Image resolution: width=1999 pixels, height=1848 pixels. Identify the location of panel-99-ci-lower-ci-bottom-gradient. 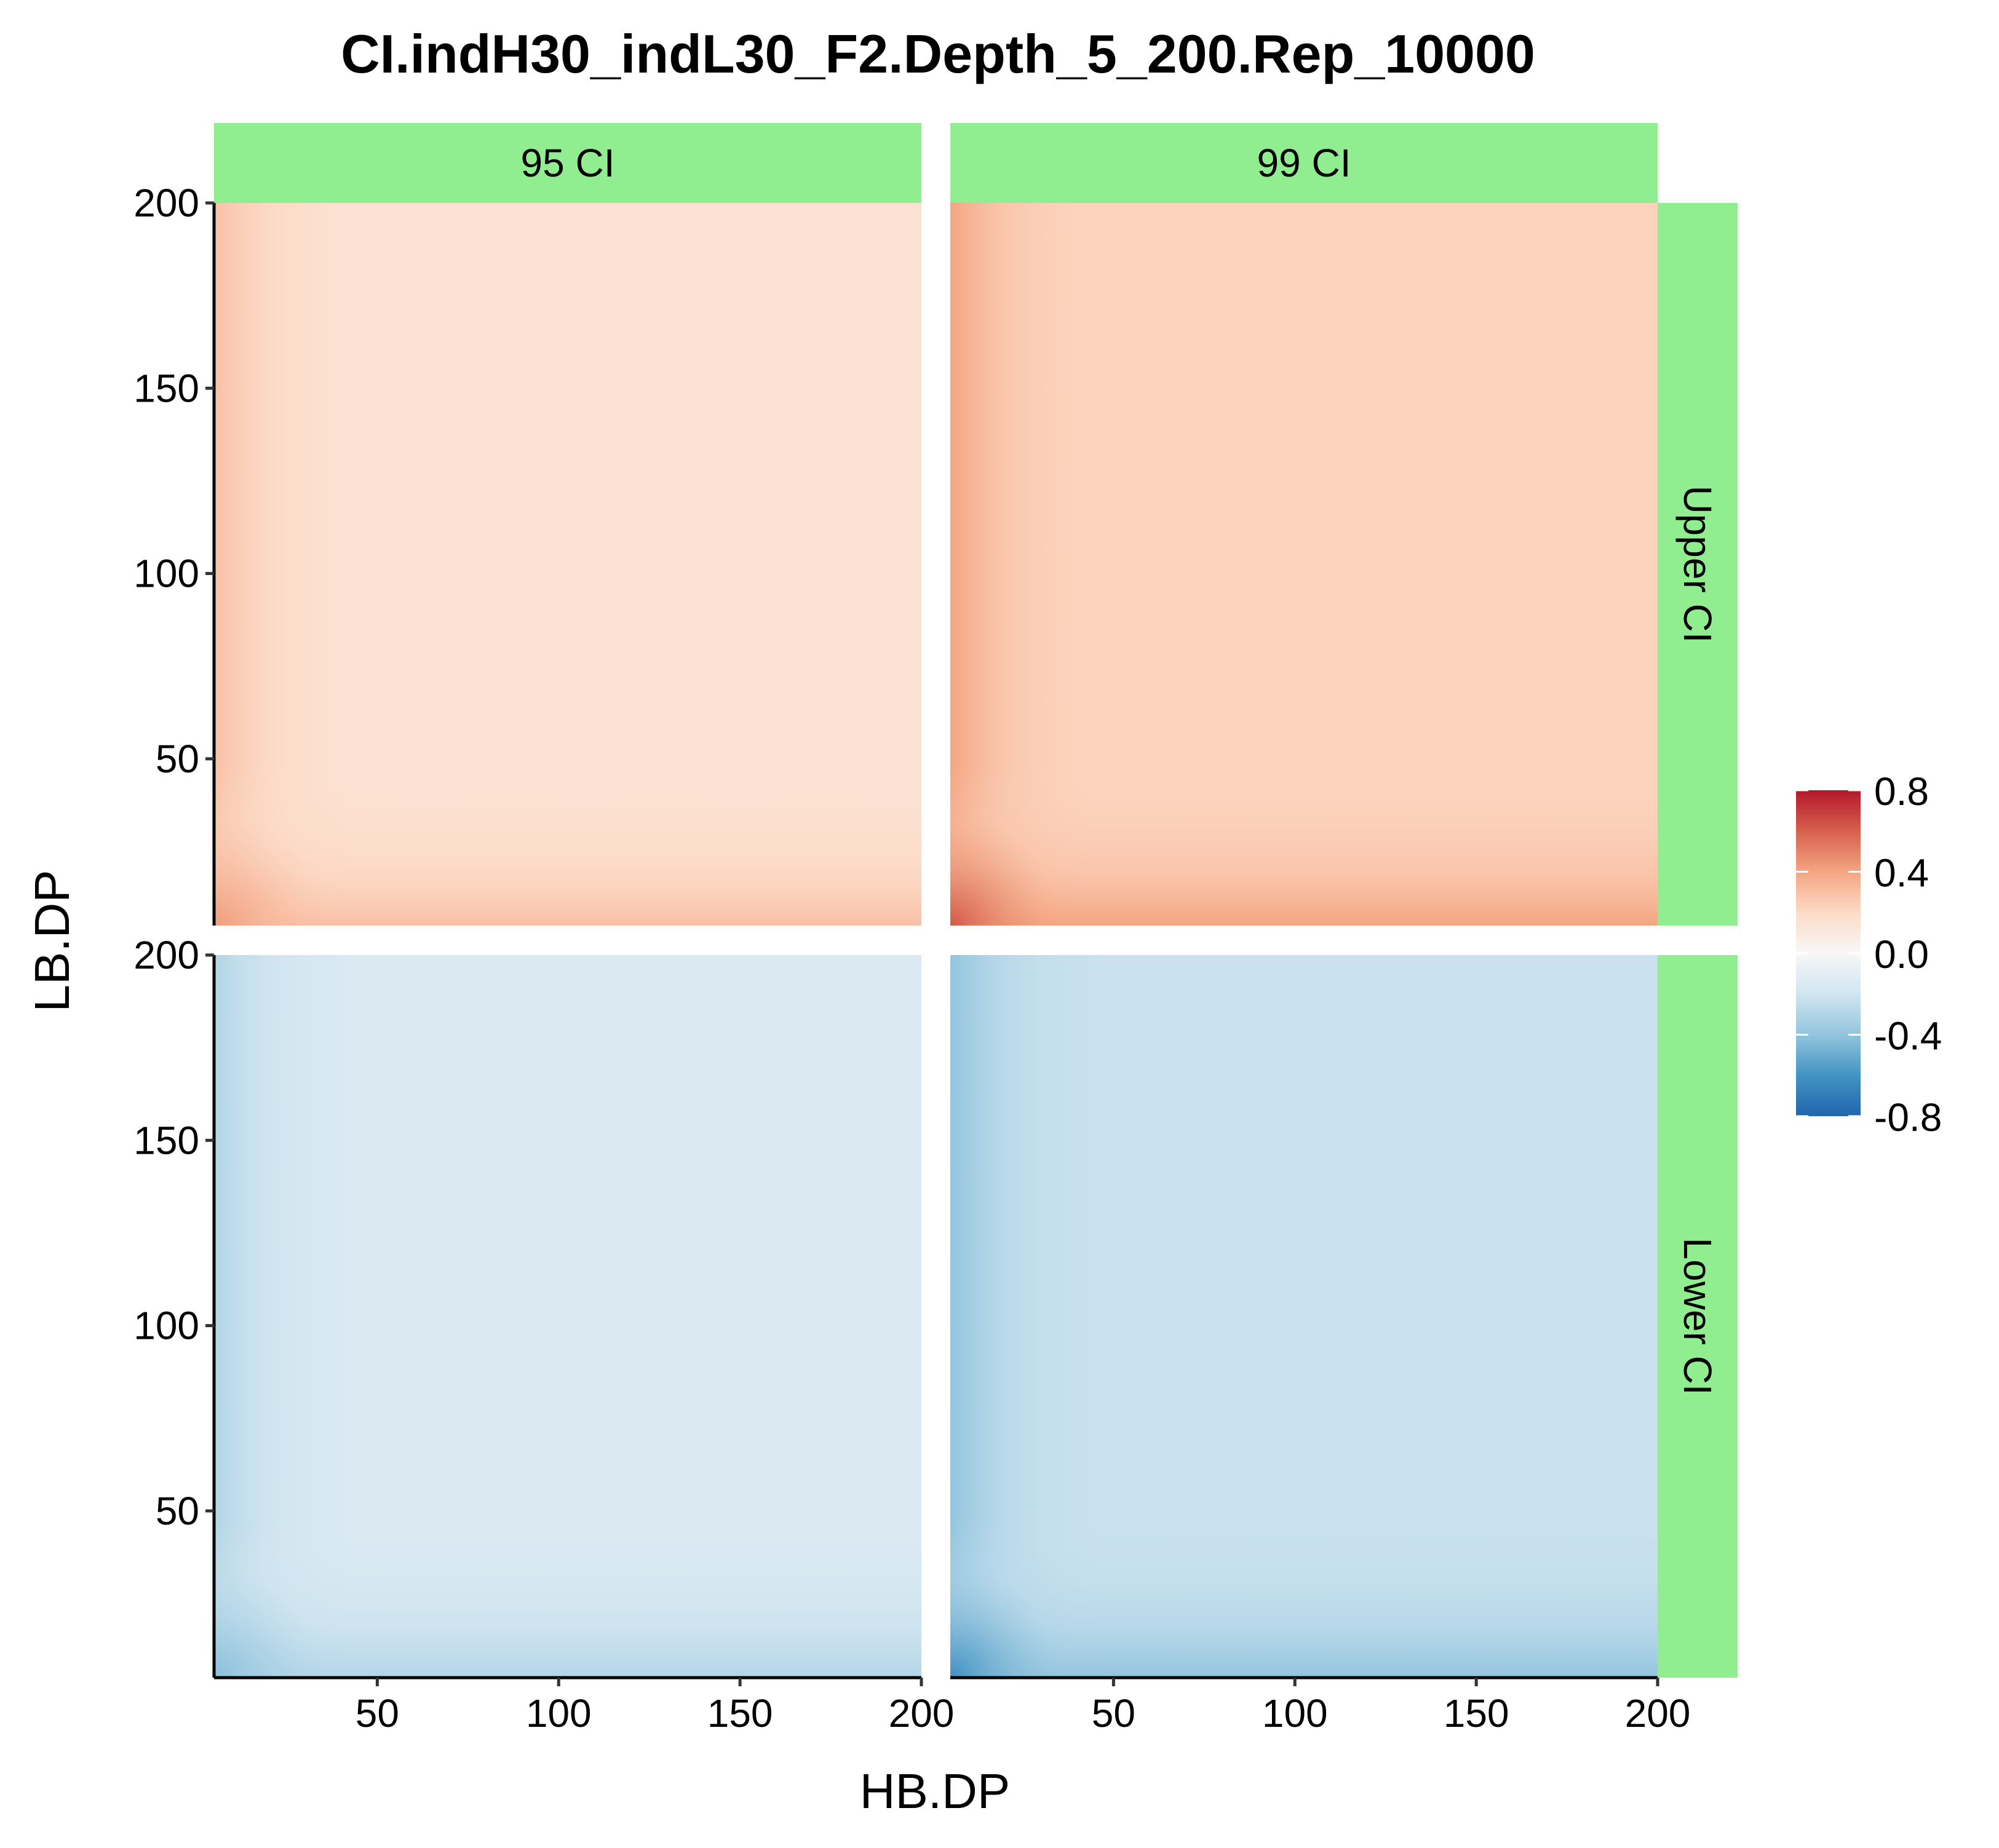
(1304, 1598).